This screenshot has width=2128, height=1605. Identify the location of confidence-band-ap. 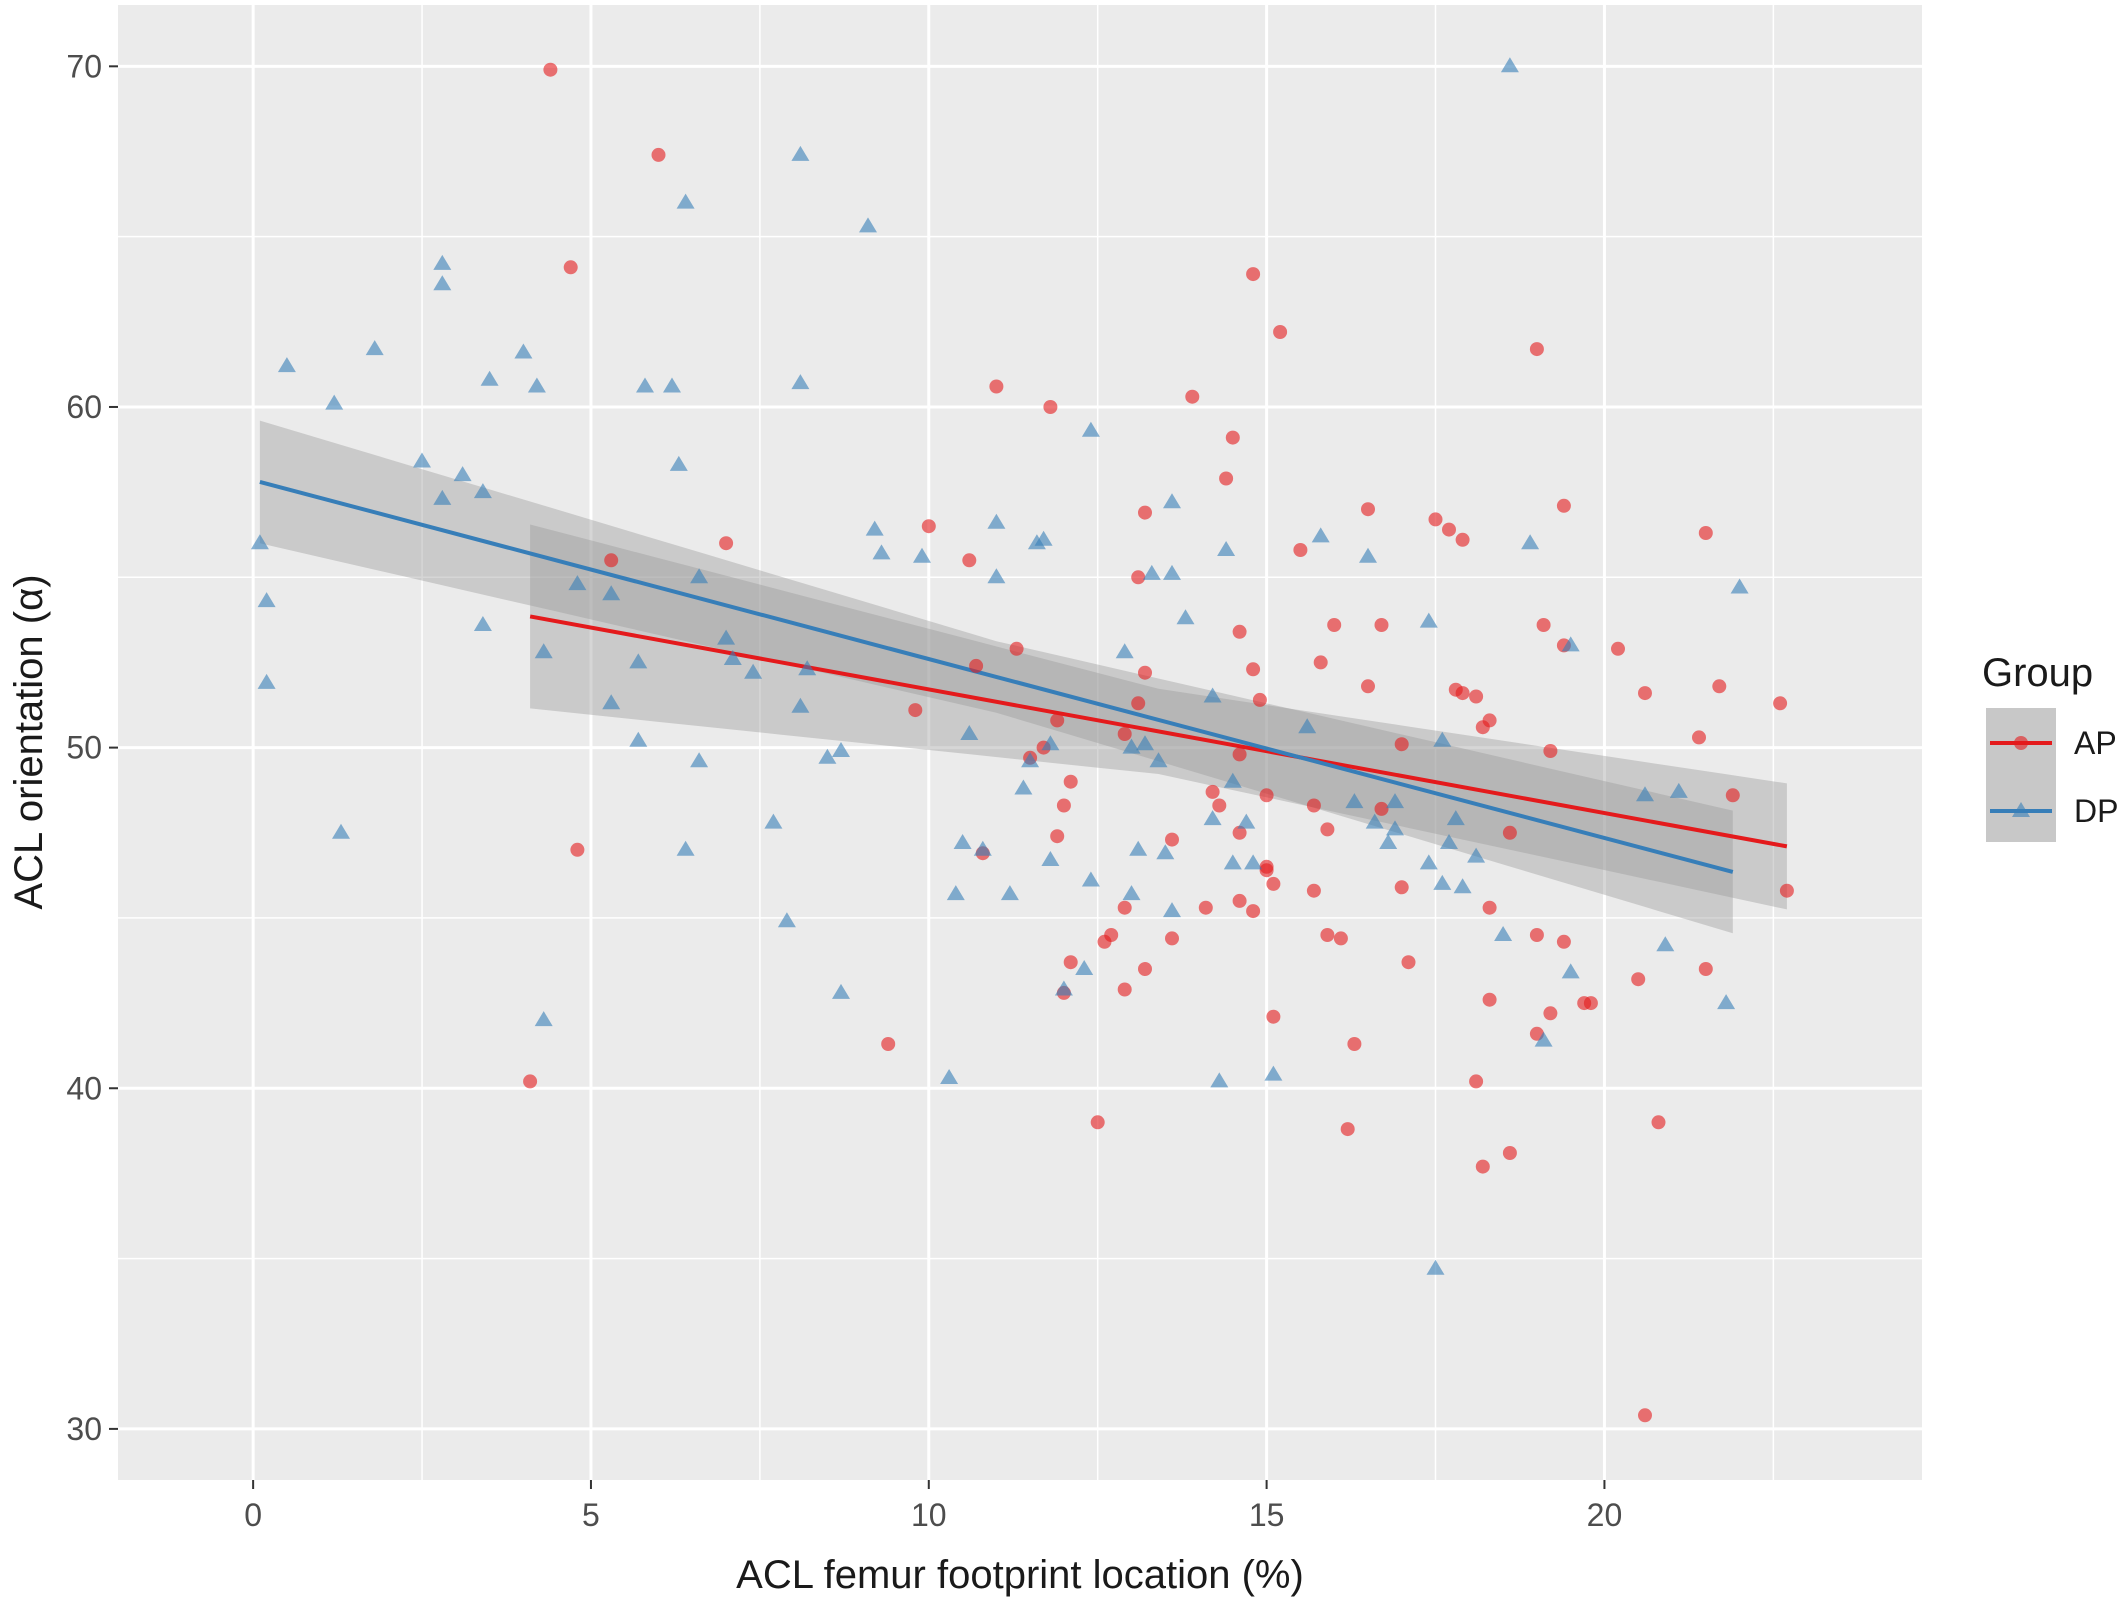
(1158, 717).